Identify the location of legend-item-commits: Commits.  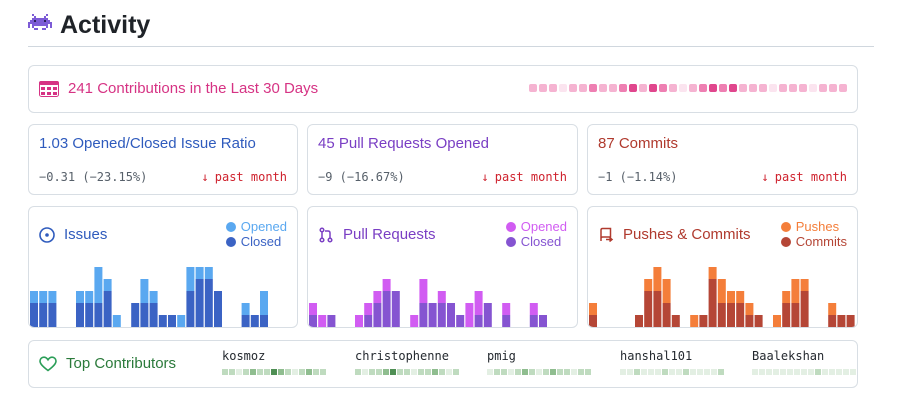
(813, 241).